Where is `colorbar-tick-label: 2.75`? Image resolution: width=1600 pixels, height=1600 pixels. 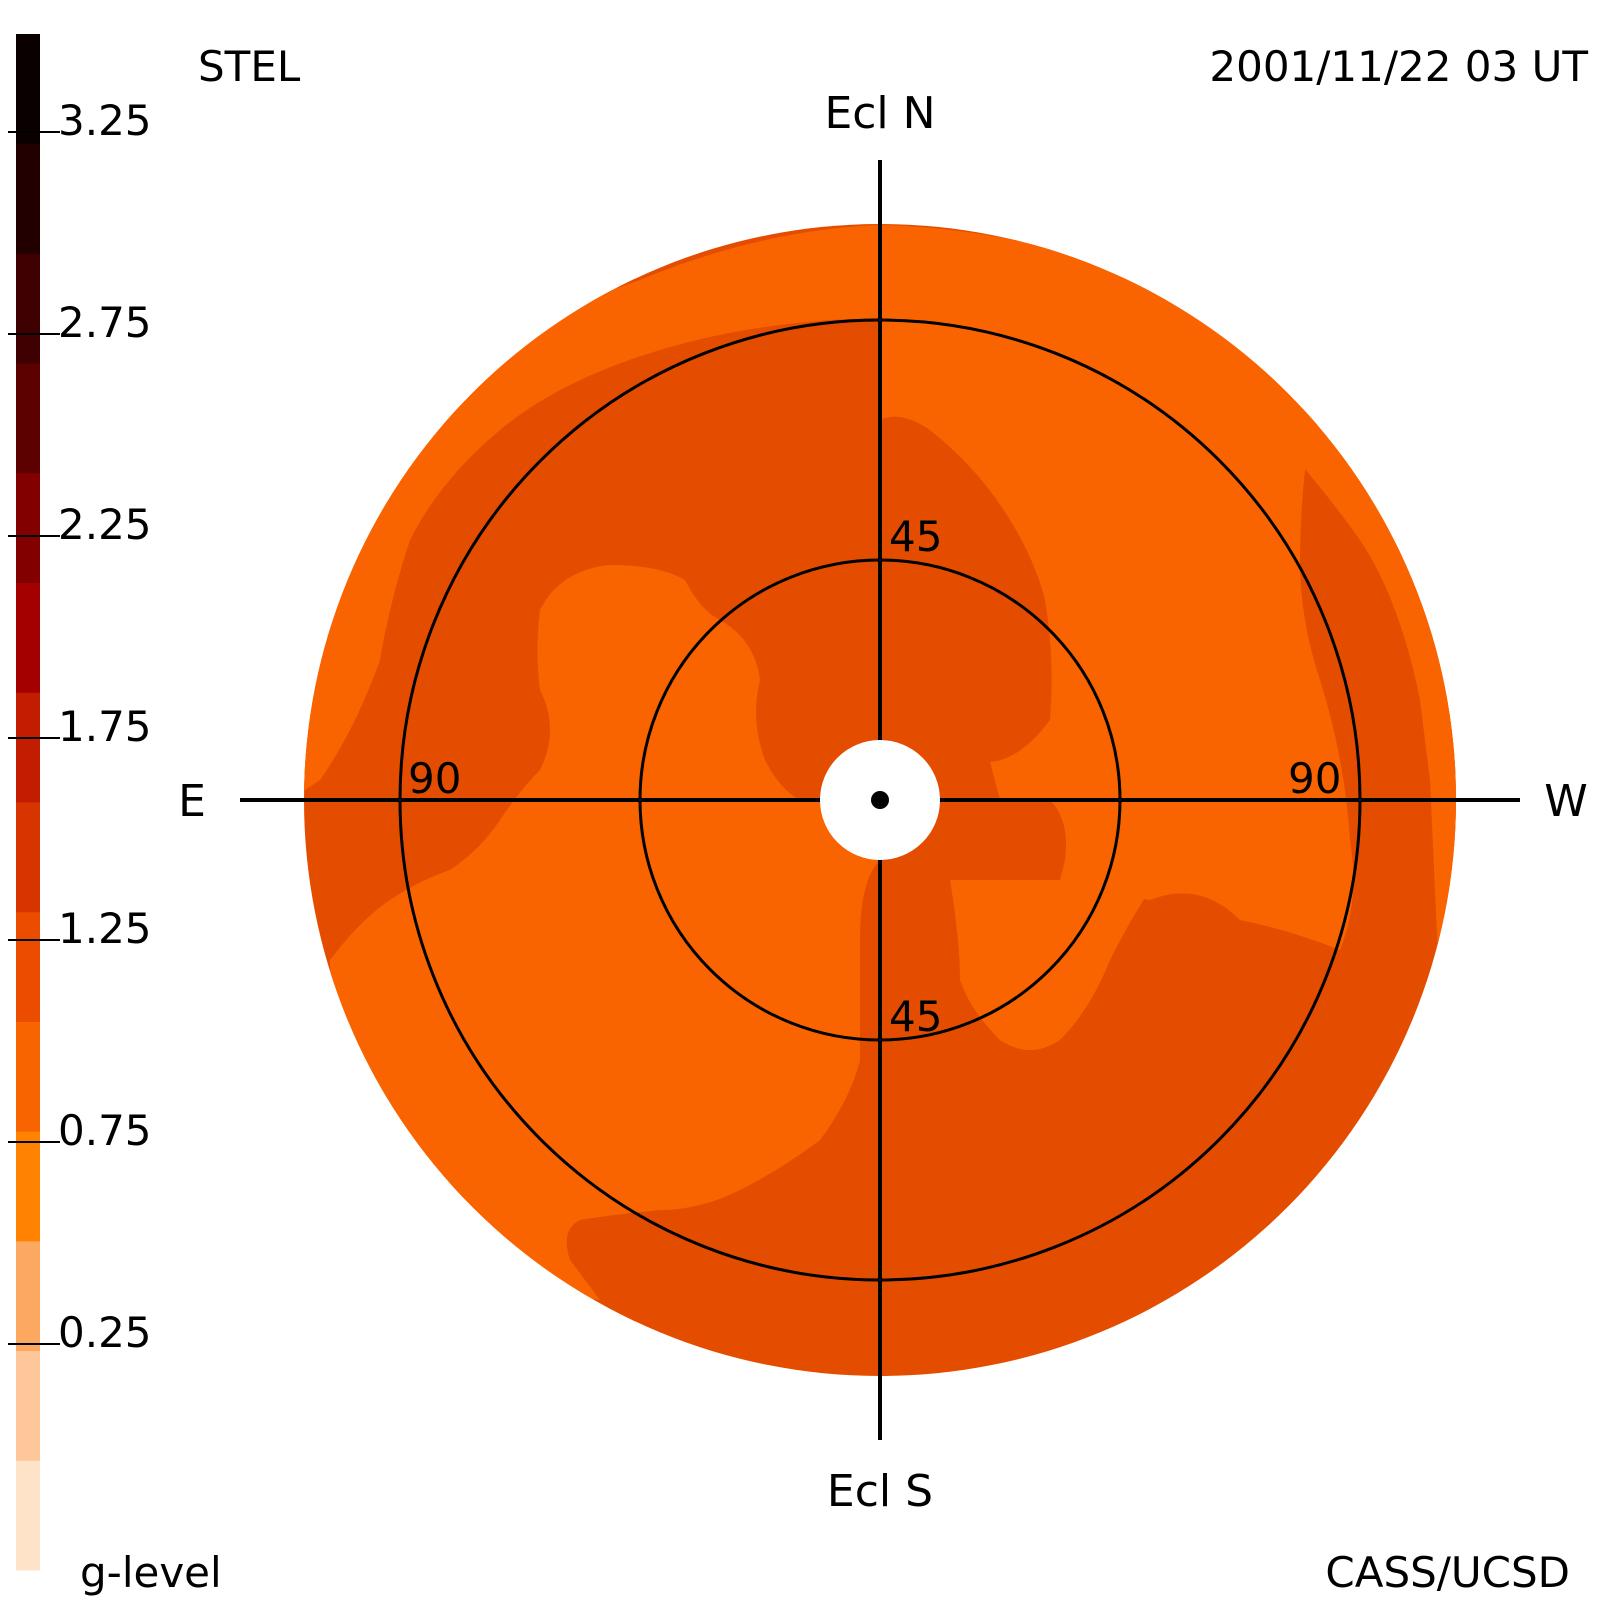 colorbar-tick-label: 2.75 is located at coordinates (105, 322).